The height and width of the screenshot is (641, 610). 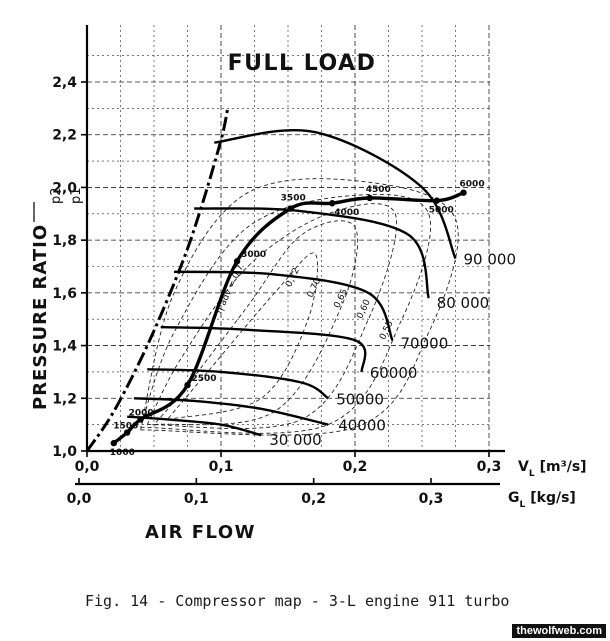 I want to click on chart-title: FULL LOAD, so click(x=302, y=63).